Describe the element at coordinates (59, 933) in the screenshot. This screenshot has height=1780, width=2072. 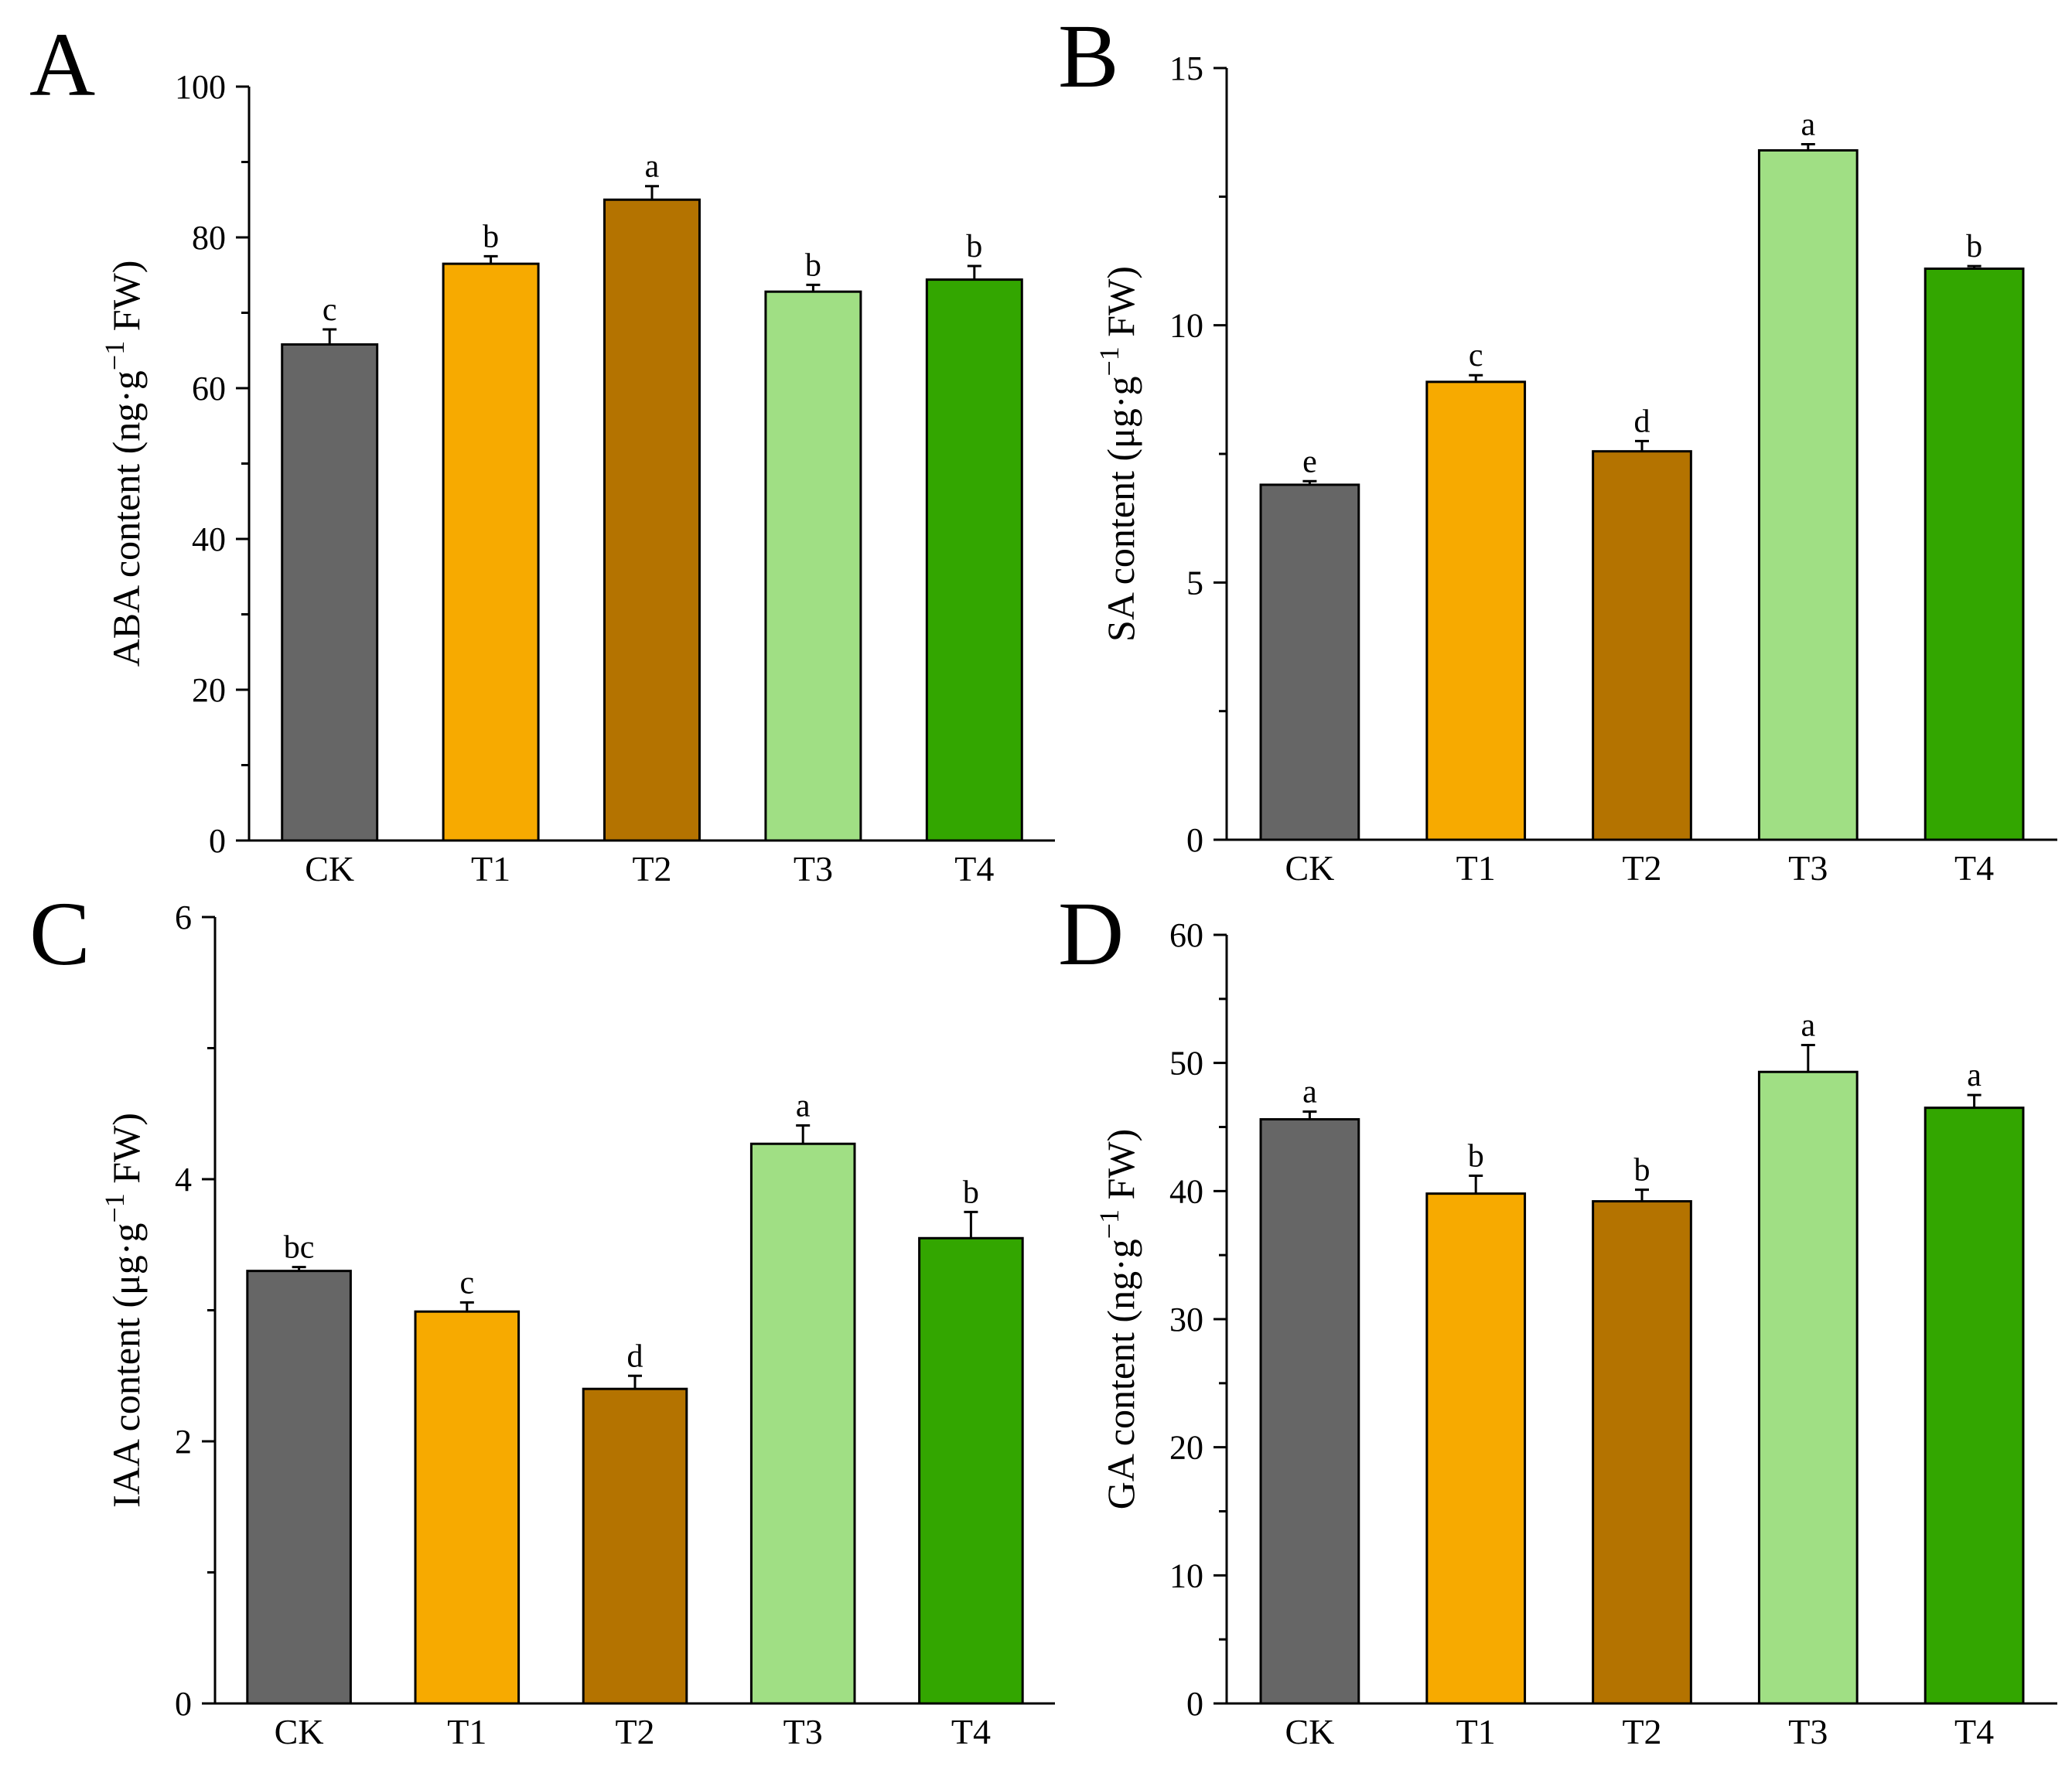
I see `panel-letter-c: C` at that location.